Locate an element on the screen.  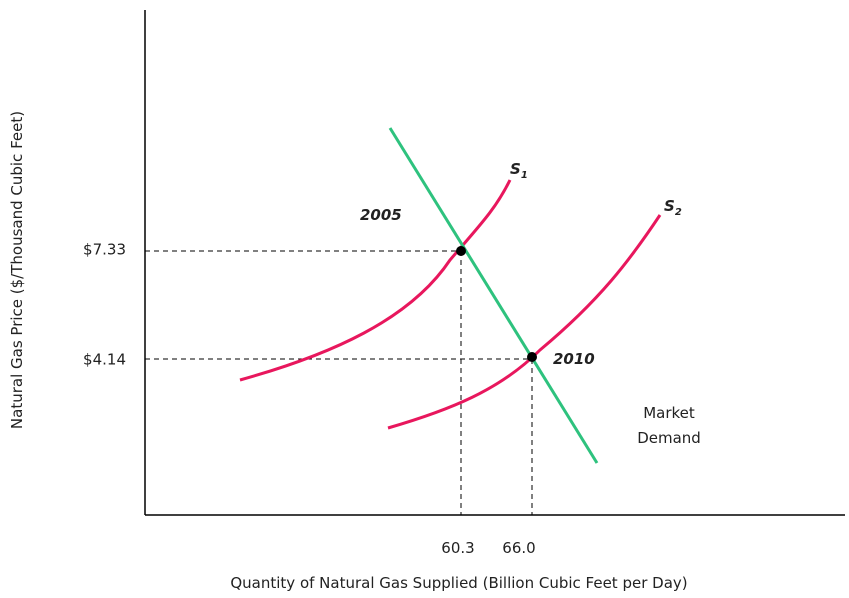
point-label: 2010 is located at coordinates (574, 359).